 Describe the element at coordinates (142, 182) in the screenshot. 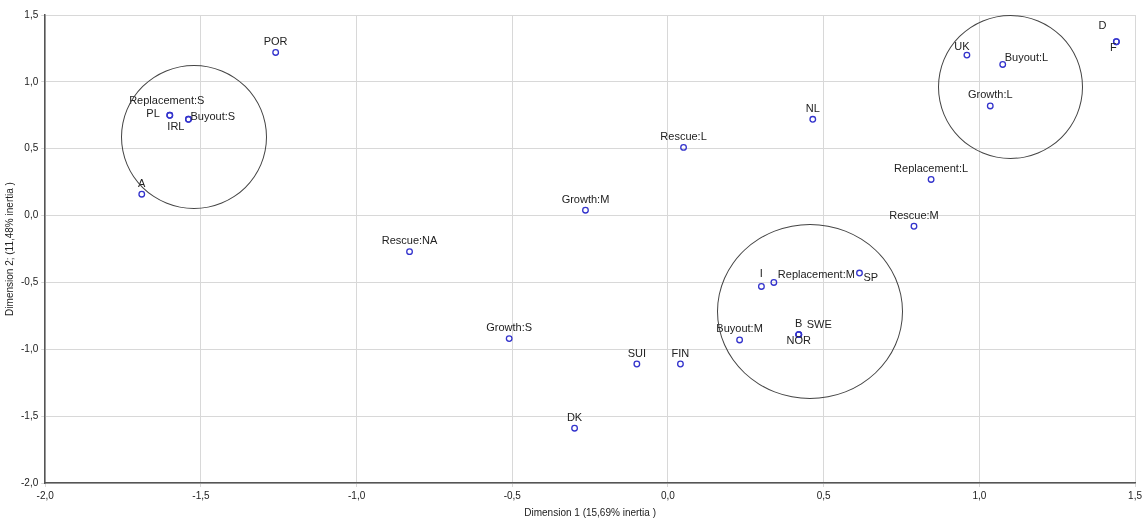

I see `annotation: A` at that location.